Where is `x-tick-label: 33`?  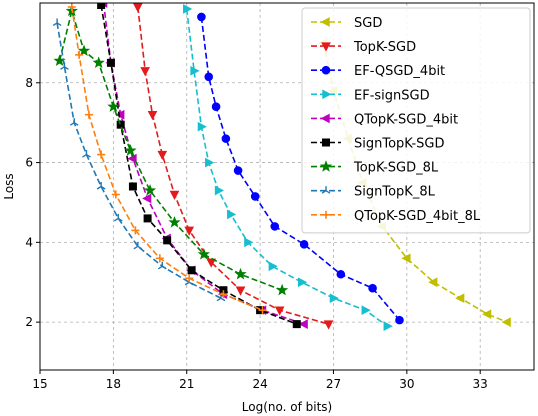
x-tick-label: 33 is located at coordinates (480, 384).